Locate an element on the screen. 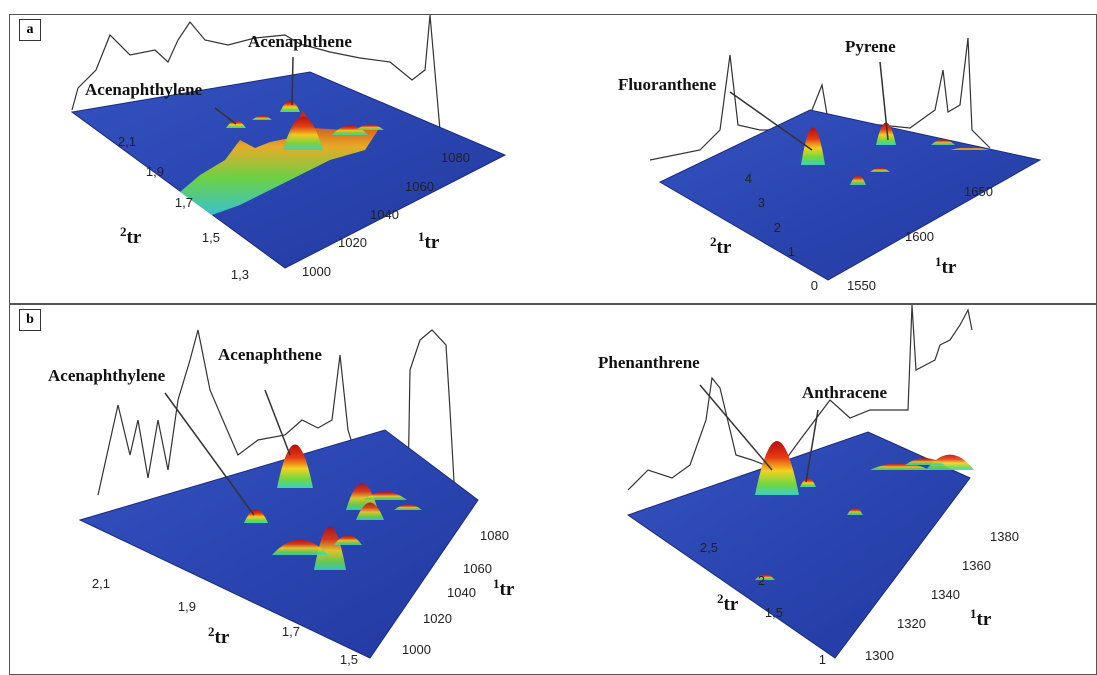 This screenshot has width=1097, height=675. panel-a-tag: a is located at coordinates (30, 30).